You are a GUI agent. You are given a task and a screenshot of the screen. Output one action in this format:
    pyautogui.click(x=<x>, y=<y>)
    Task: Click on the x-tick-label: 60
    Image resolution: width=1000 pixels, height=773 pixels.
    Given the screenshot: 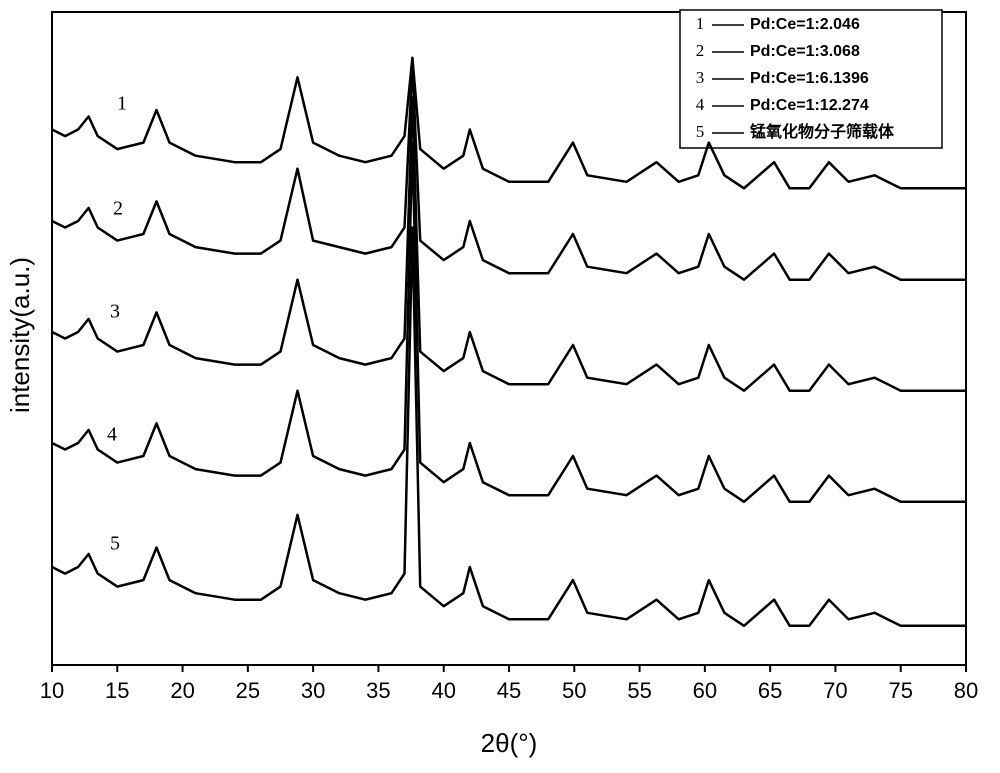 What is the action you would take?
    pyautogui.click(x=705, y=690)
    